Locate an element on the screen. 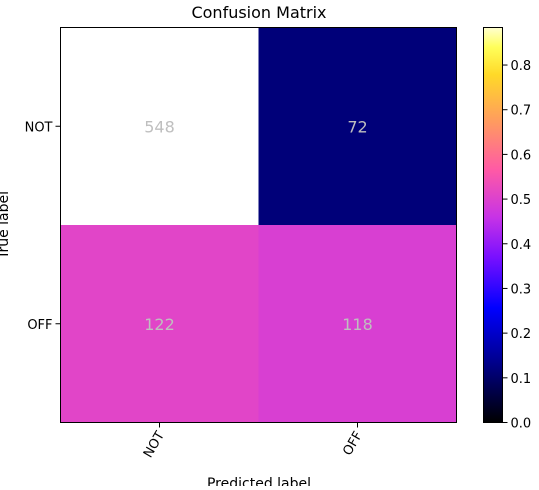 This screenshot has height=490, width=539. colorbar-tick-label: 0.8 is located at coordinates (521, 66).